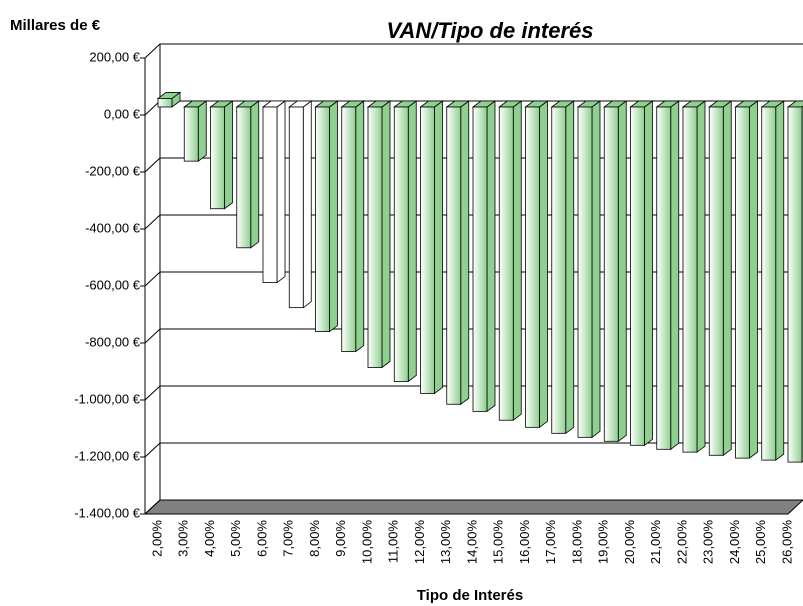 The height and width of the screenshot is (606, 803). I want to click on x-tick-label: 12,00%, so click(419, 542).